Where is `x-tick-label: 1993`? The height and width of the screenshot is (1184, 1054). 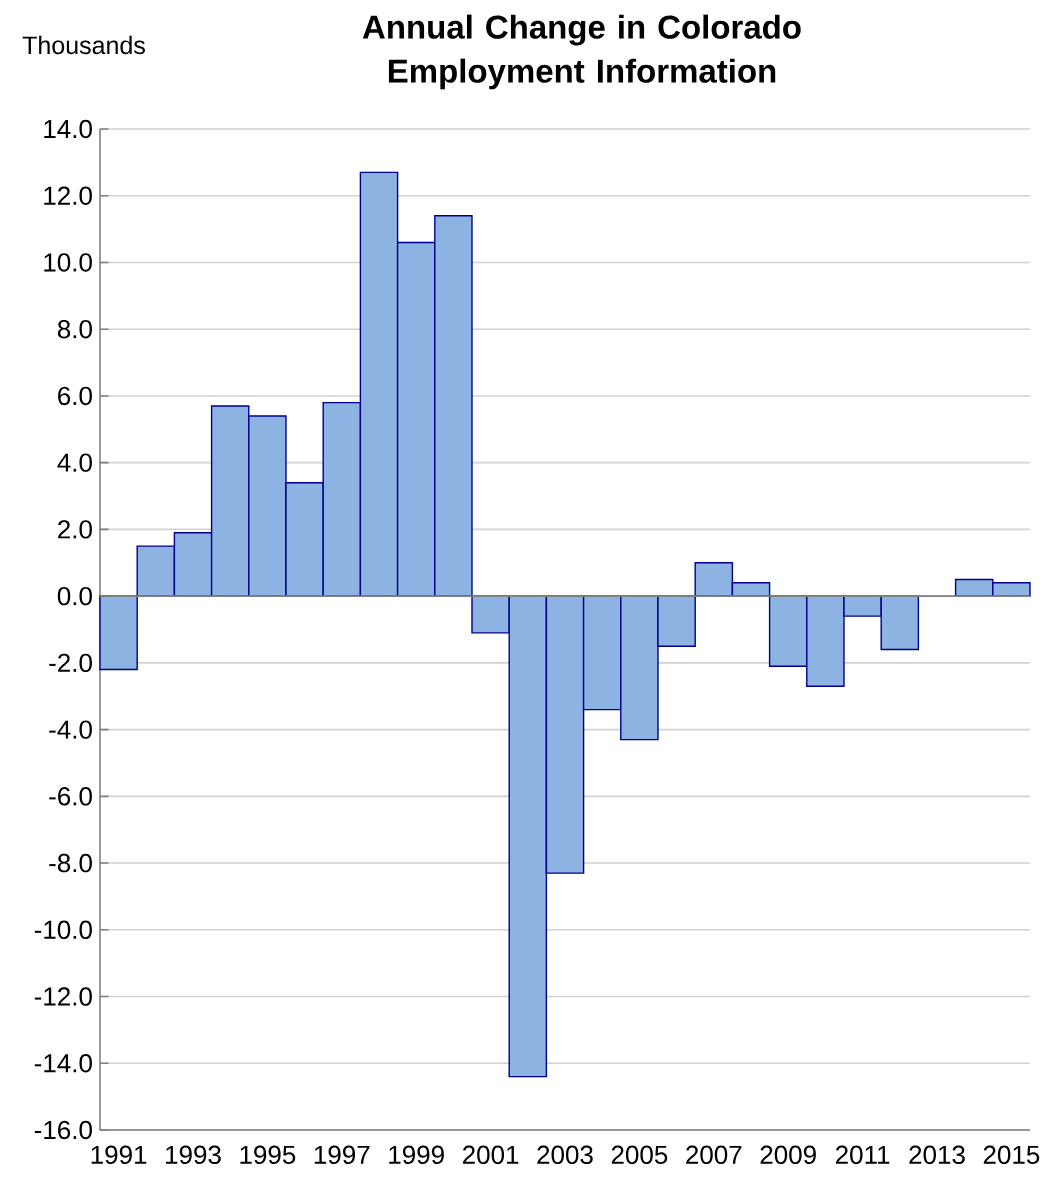 x-tick-label: 1993 is located at coordinates (193, 1155).